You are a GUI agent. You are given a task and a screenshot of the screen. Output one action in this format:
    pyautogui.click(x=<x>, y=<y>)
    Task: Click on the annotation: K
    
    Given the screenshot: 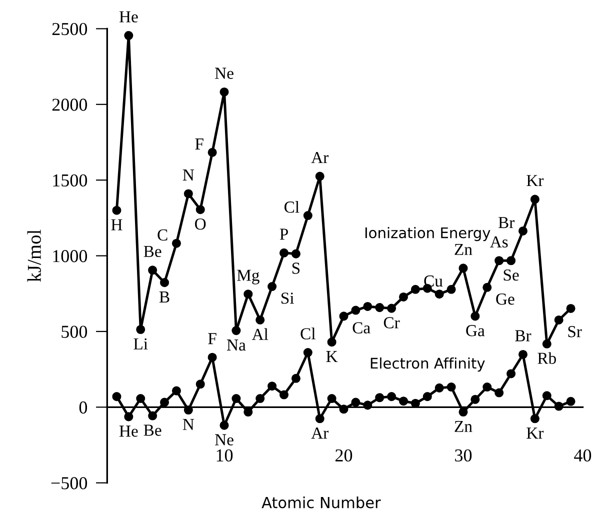 What is the action you would take?
    pyautogui.click(x=332, y=356)
    